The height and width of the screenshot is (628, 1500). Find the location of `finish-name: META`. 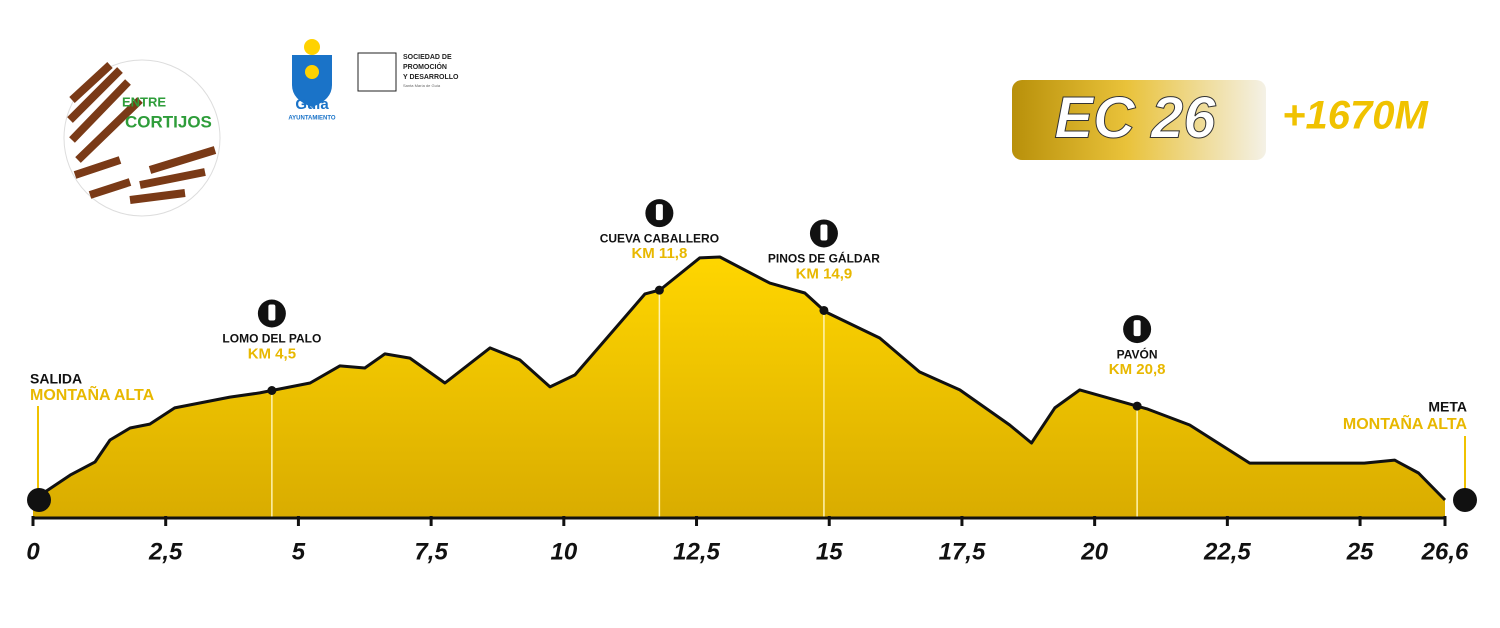

finish-name: META is located at coordinates (1447, 407).